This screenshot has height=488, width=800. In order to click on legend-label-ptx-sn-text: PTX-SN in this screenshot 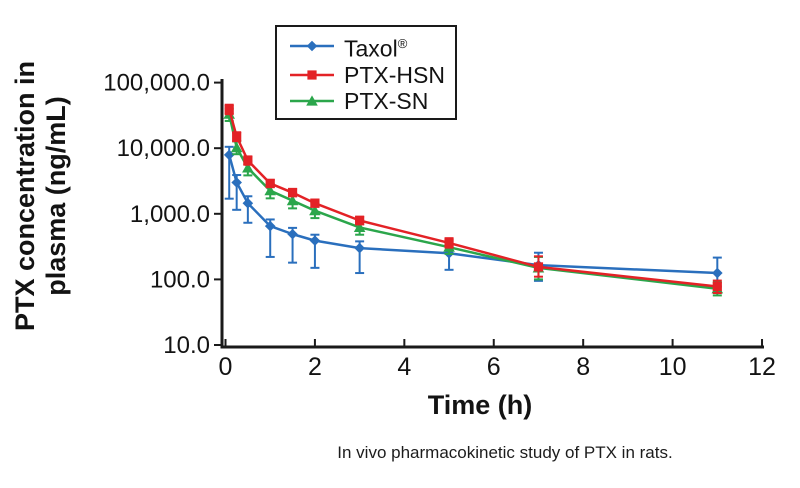, I will do `click(386, 100)`.